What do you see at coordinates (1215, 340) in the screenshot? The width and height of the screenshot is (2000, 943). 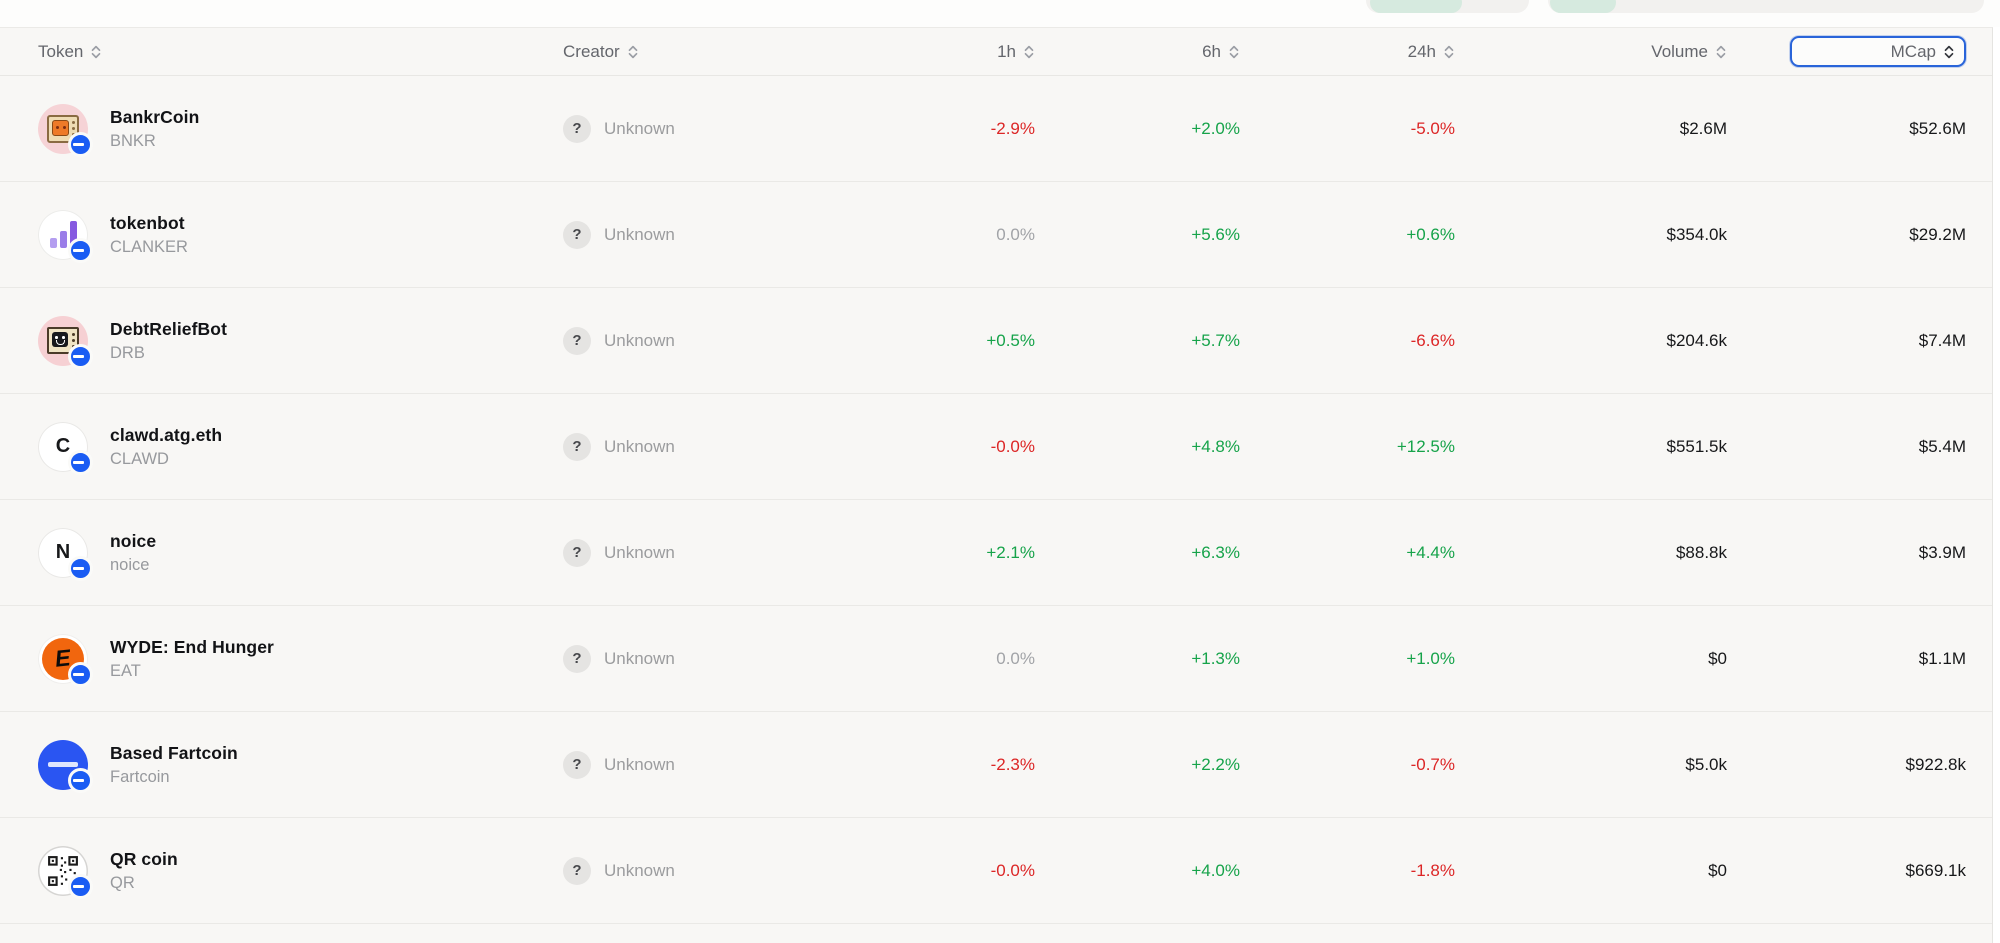 I see `change-6h: +5.7%` at bounding box center [1215, 340].